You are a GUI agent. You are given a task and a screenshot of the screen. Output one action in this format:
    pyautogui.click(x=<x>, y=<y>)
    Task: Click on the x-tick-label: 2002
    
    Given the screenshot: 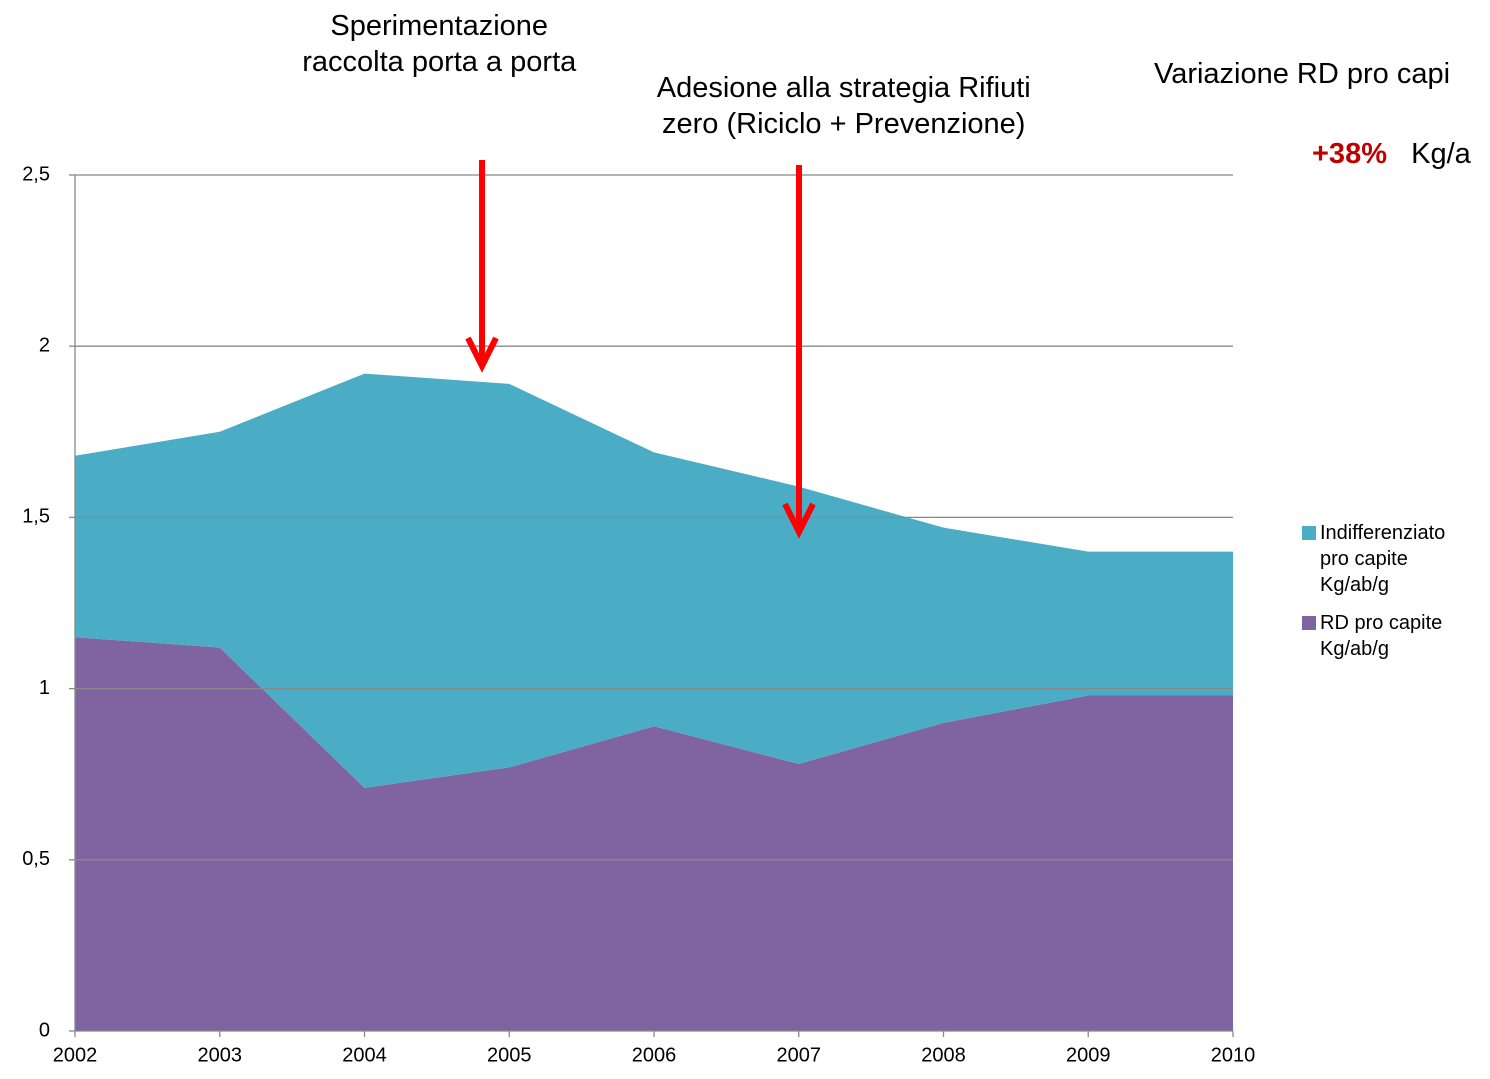 What is the action you would take?
    pyautogui.click(x=75, y=1055)
    